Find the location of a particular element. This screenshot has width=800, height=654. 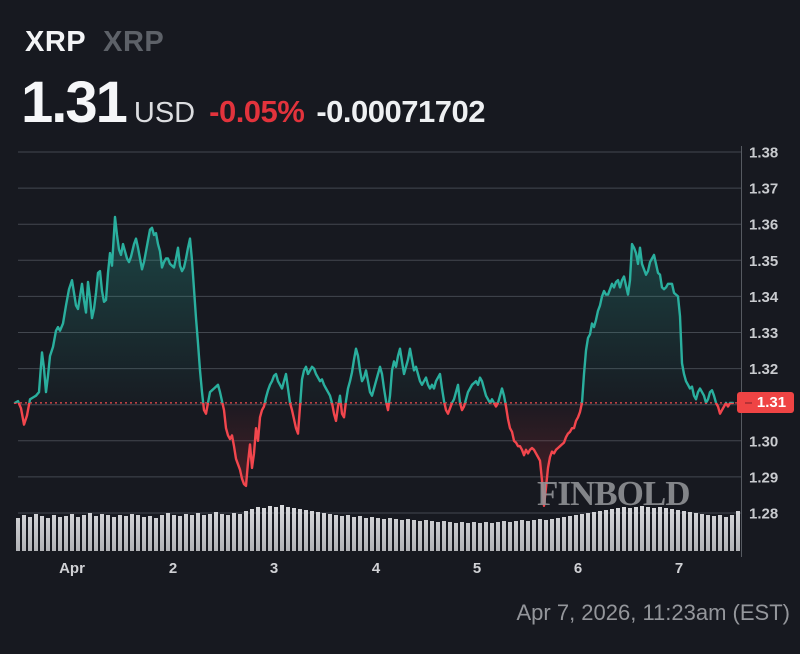

volume-bars is located at coordinates (378, 528).